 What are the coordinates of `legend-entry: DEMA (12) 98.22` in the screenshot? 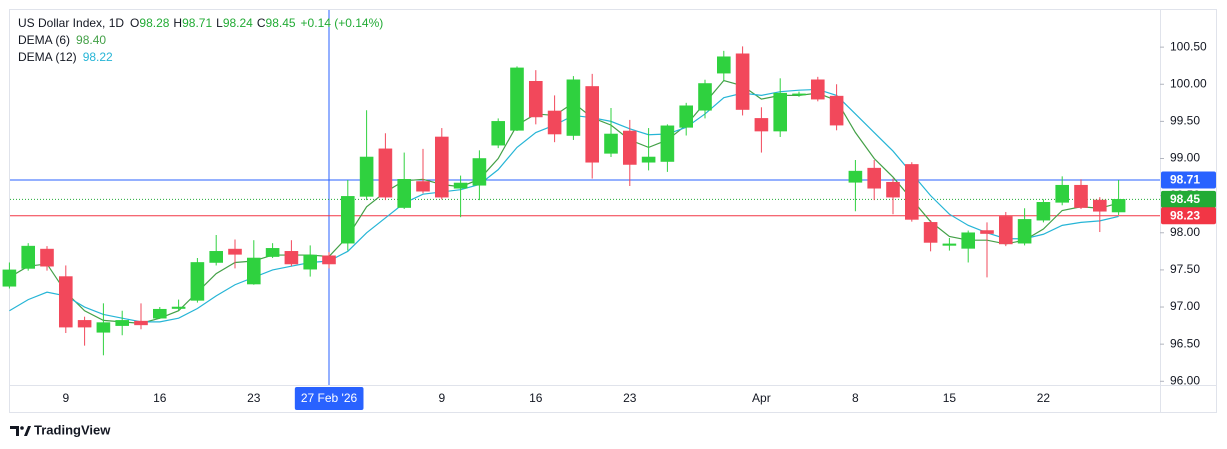 It's located at (65, 57).